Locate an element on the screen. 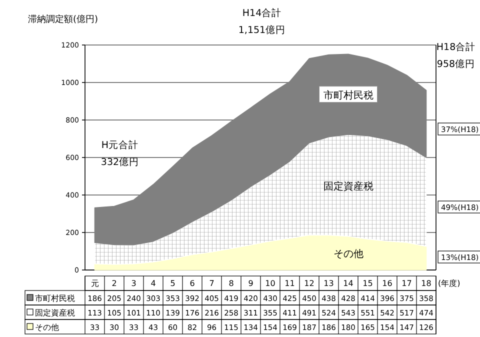  legend-item: 固定資産税 is located at coordinates (50, 313).